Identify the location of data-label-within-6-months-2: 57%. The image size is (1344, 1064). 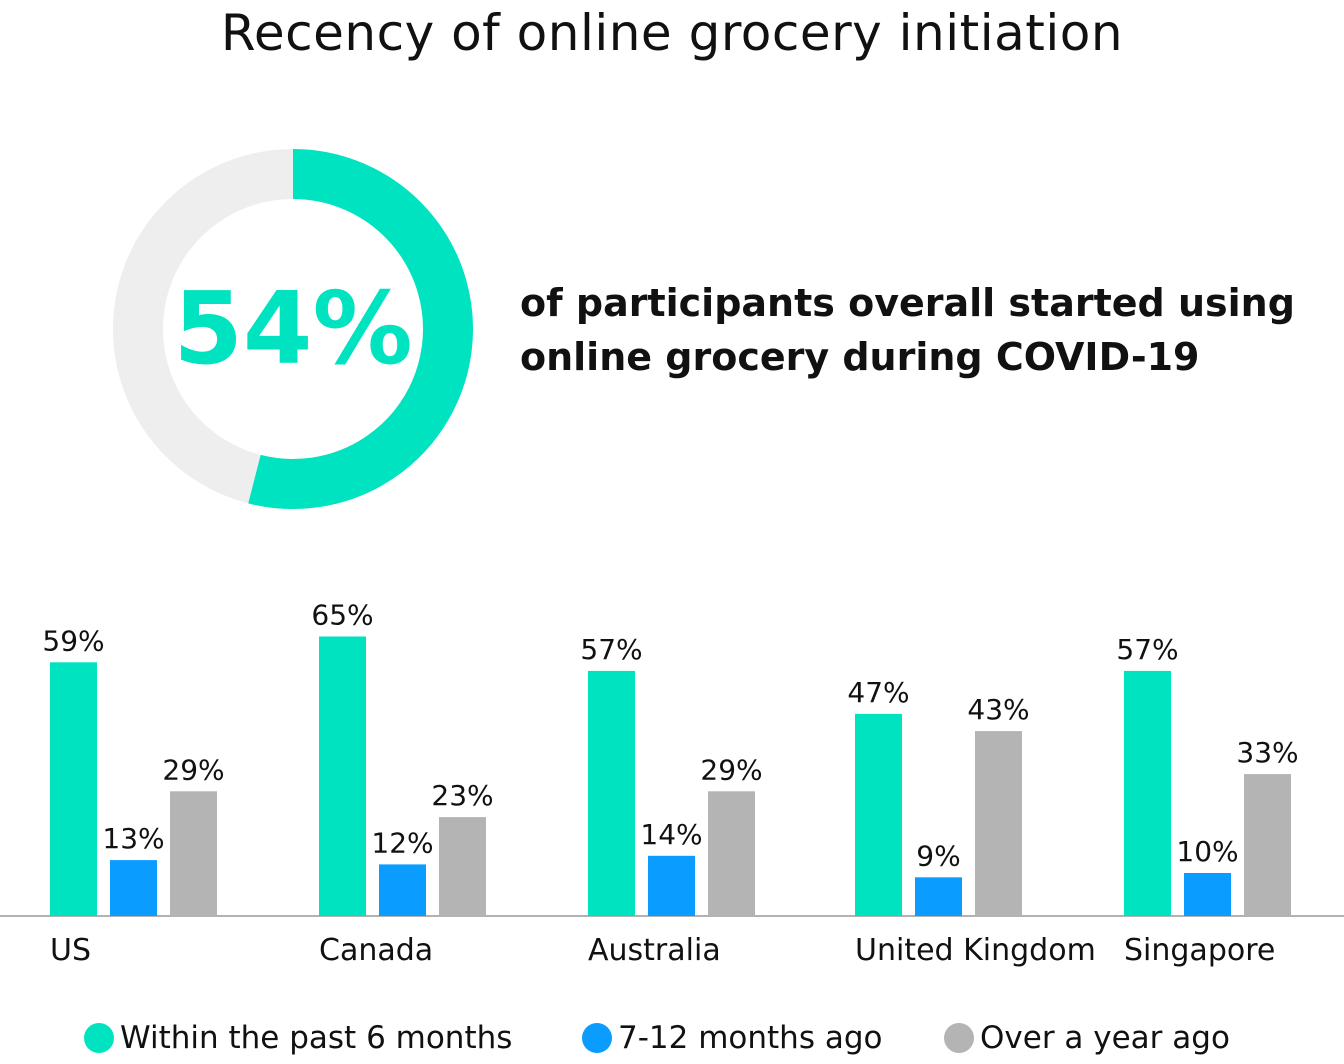
(611, 649).